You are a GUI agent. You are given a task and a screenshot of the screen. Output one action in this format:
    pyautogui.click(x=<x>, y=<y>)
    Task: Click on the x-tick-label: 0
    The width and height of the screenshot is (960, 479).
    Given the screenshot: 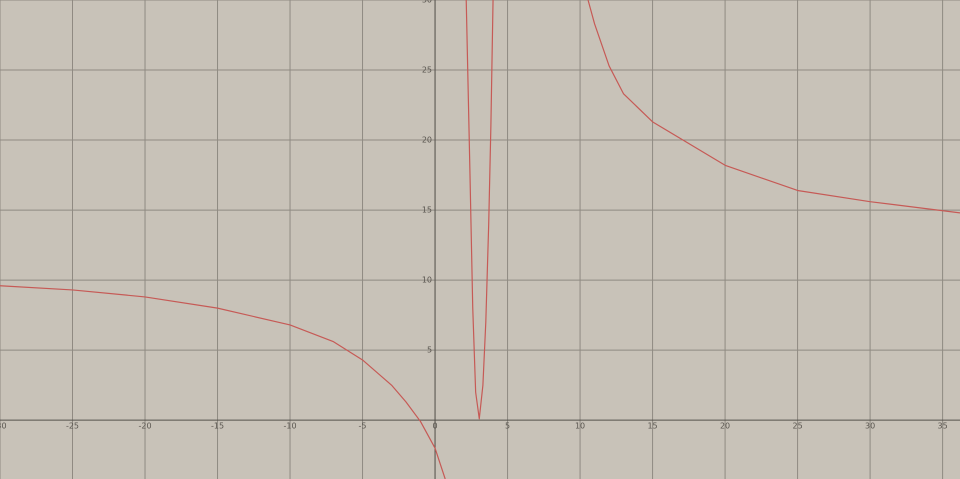 What is the action you would take?
    pyautogui.click(x=434, y=426)
    